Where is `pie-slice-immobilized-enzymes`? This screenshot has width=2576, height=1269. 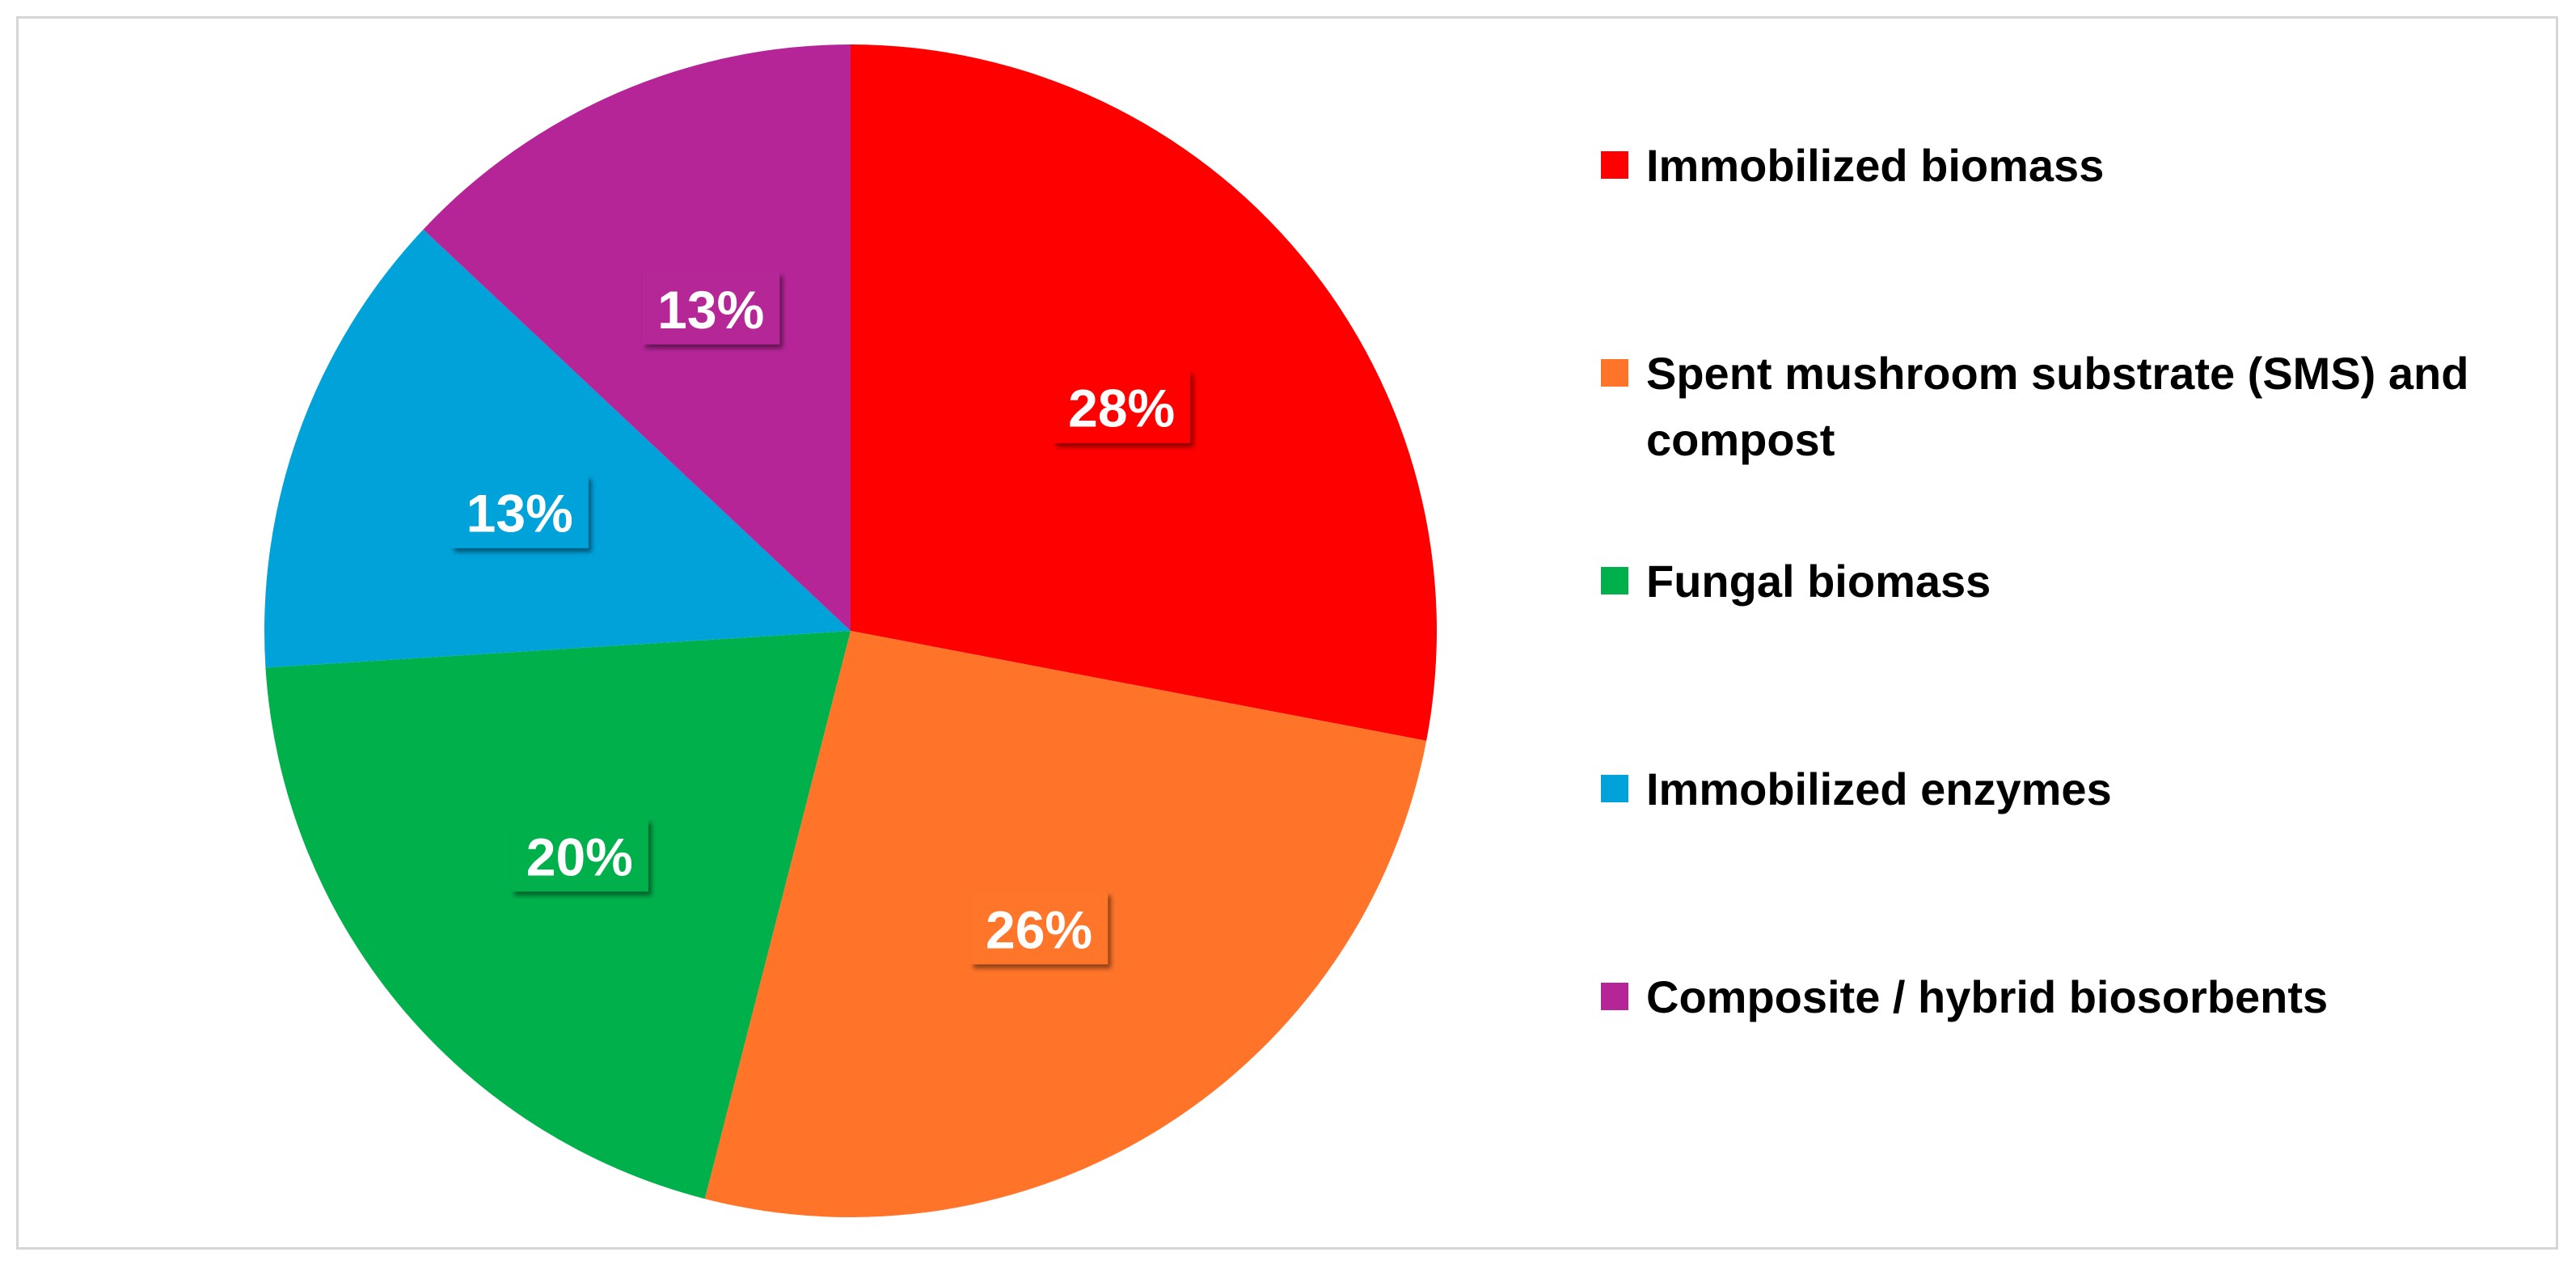
pie-slice-immobilized-enzymes is located at coordinates (557, 448).